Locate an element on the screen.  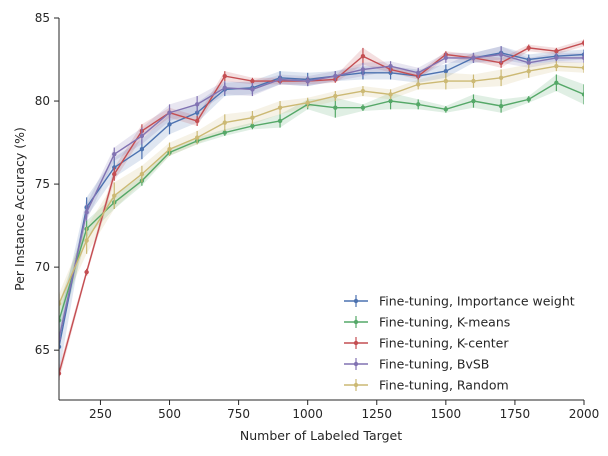
y-tick-label: 80 is located at coordinates (42, 101).